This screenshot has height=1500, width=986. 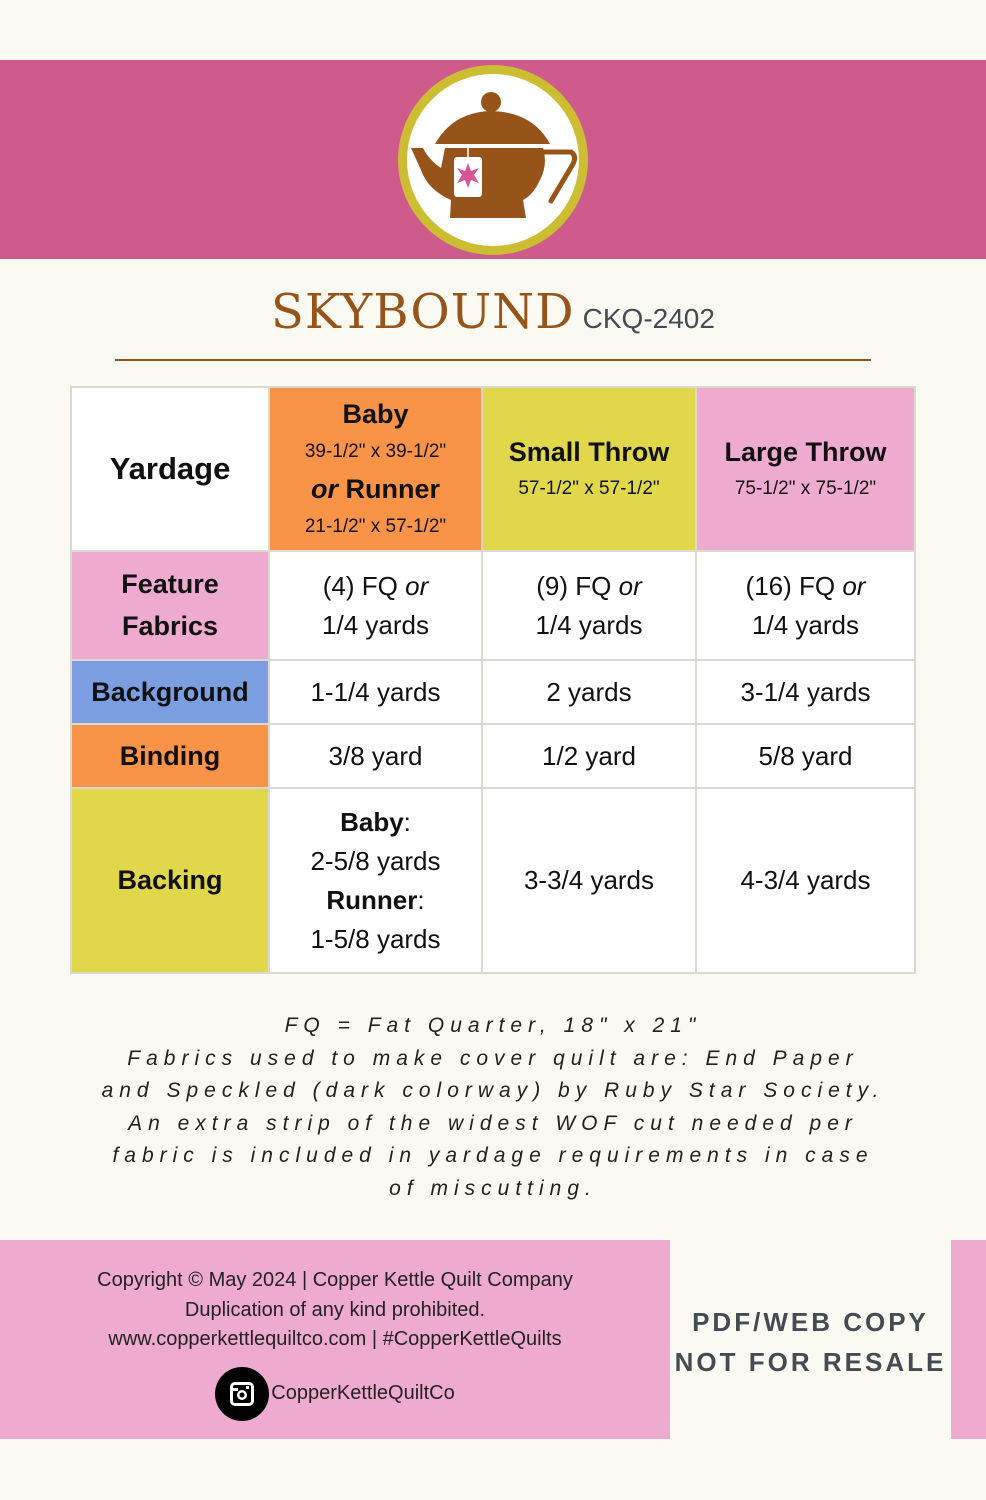 What do you see at coordinates (493, 1025) in the screenshot?
I see `note-line: FQ = Fat Quarter, 18" x 21"` at bounding box center [493, 1025].